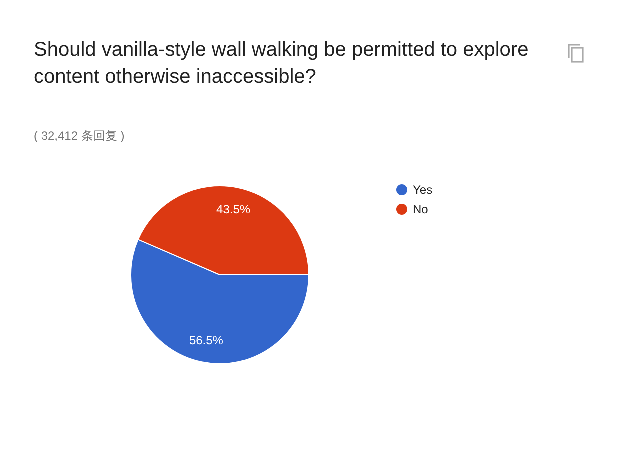 This screenshot has width=627, height=460. Describe the element at coordinates (206, 340) in the screenshot. I see `data-label: 56.5%` at that location.